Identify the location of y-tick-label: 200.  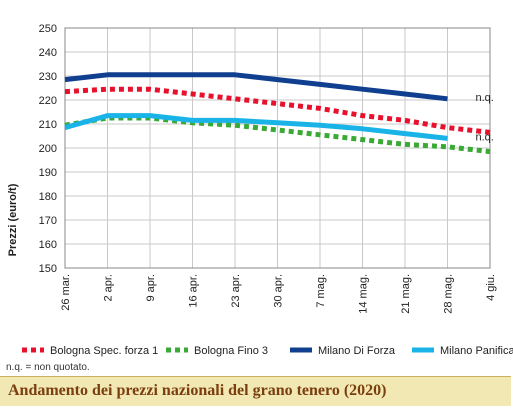
(48, 149).